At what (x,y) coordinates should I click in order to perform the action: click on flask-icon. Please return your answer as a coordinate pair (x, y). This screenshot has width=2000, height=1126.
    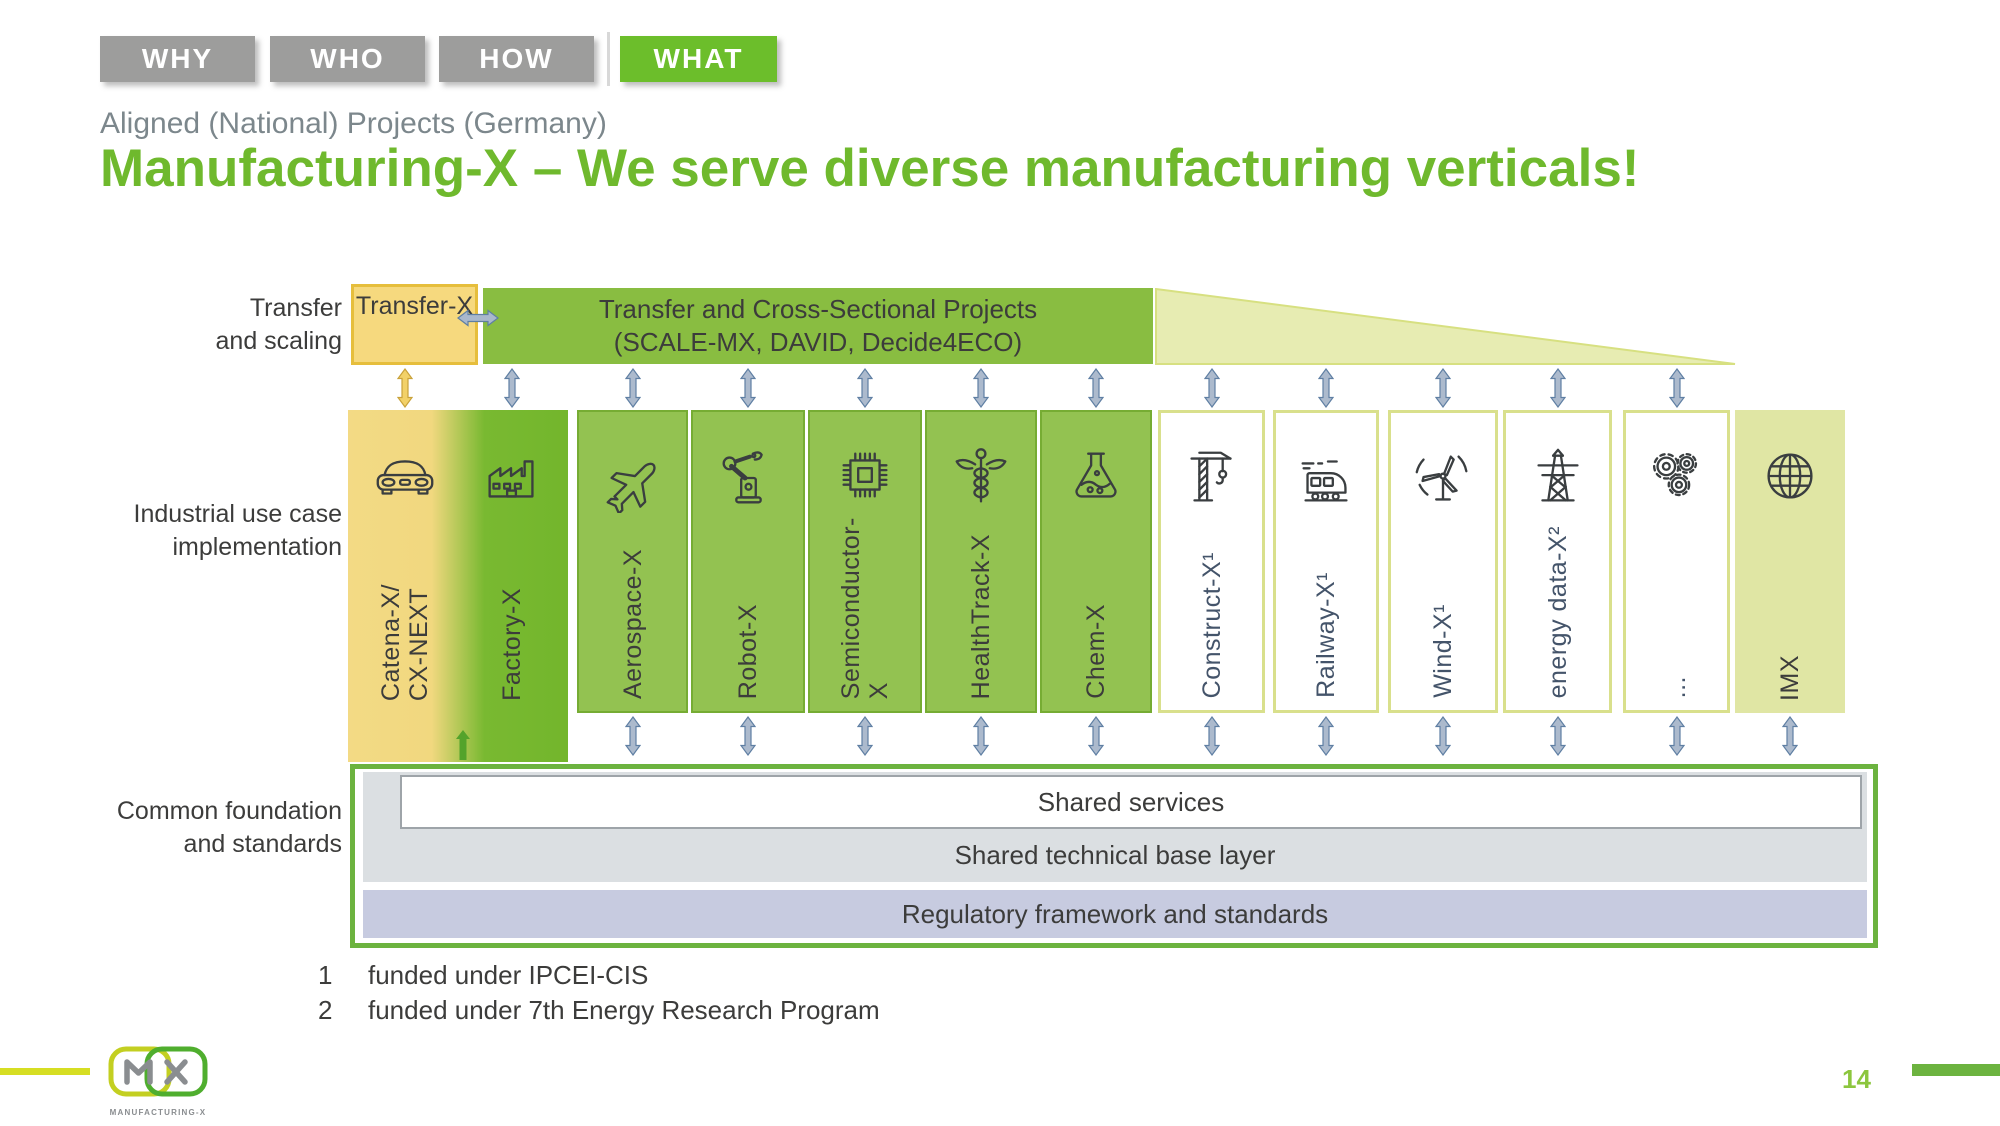
    Looking at the image, I should click on (1096, 478).